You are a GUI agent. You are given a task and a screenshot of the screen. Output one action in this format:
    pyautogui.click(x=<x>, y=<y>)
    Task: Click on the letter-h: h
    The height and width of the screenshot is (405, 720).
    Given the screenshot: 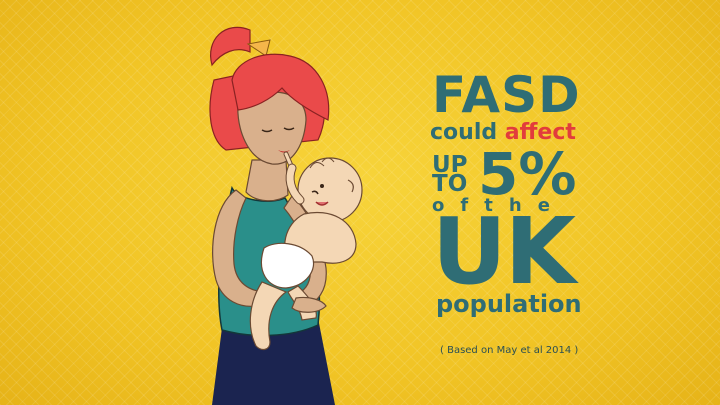 What is the action you would take?
    pyautogui.click(x=515, y=205)
    